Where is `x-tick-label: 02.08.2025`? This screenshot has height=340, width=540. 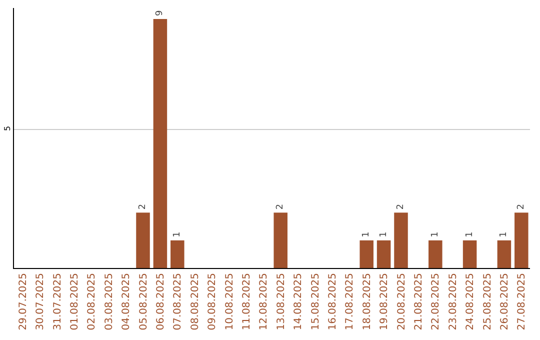
x-tick-label: 02.08.2025 is located at coordinates (92, 301).